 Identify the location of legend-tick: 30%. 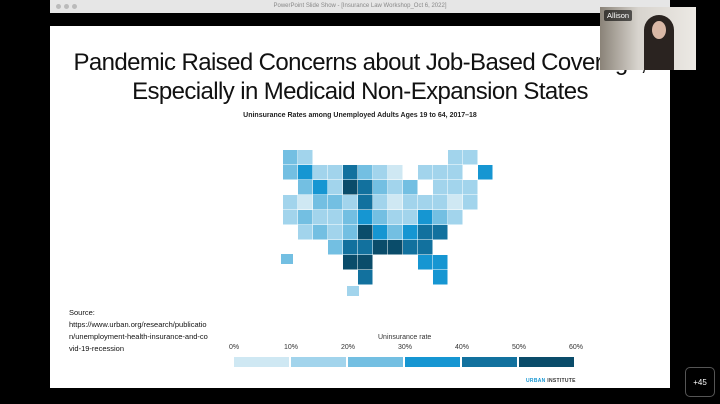
(405, 347).